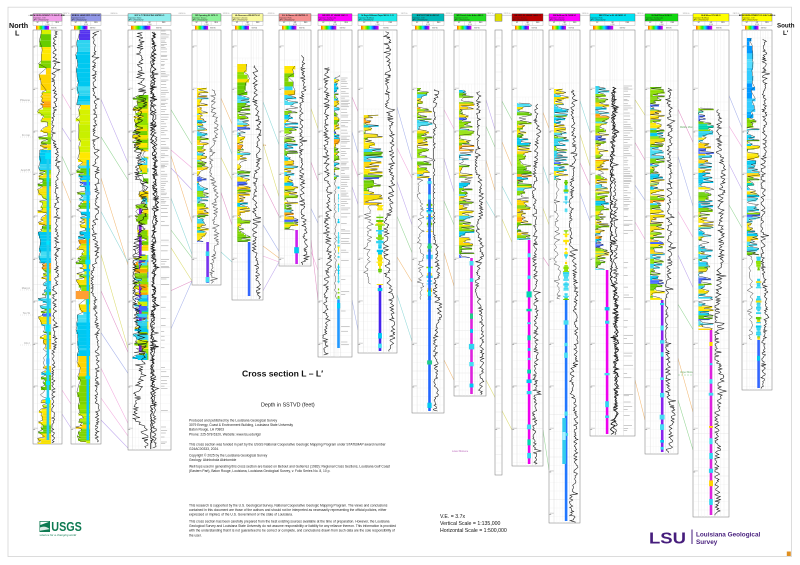  Describe the element at coordinates (688, 372) in the screenshot. I see `svg-text: Upper Miocene` at that location.